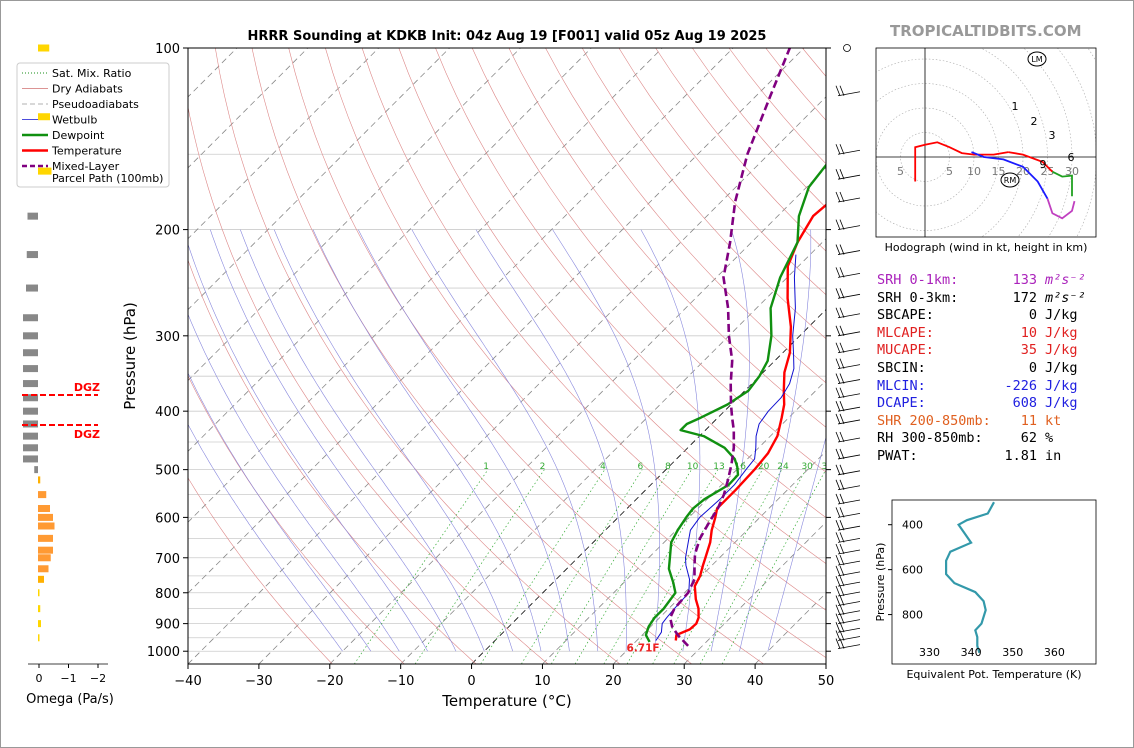  Describe the element at coordinates (984, 315) in the screenshot. I see `index-row: SBCAPE: 0 J/kg` at that location.